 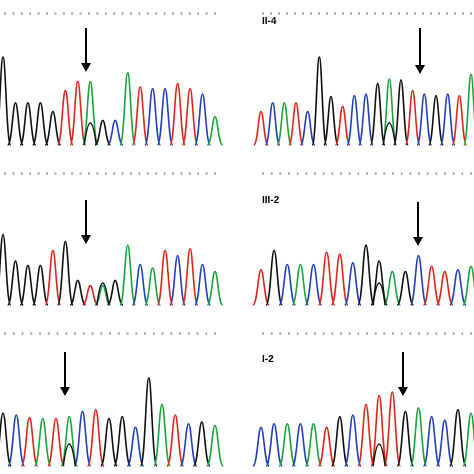 What do you see at coordinates (269, 21) in the screenshot?
I see `panel-label: II-4` at bounding box center [269, 21].